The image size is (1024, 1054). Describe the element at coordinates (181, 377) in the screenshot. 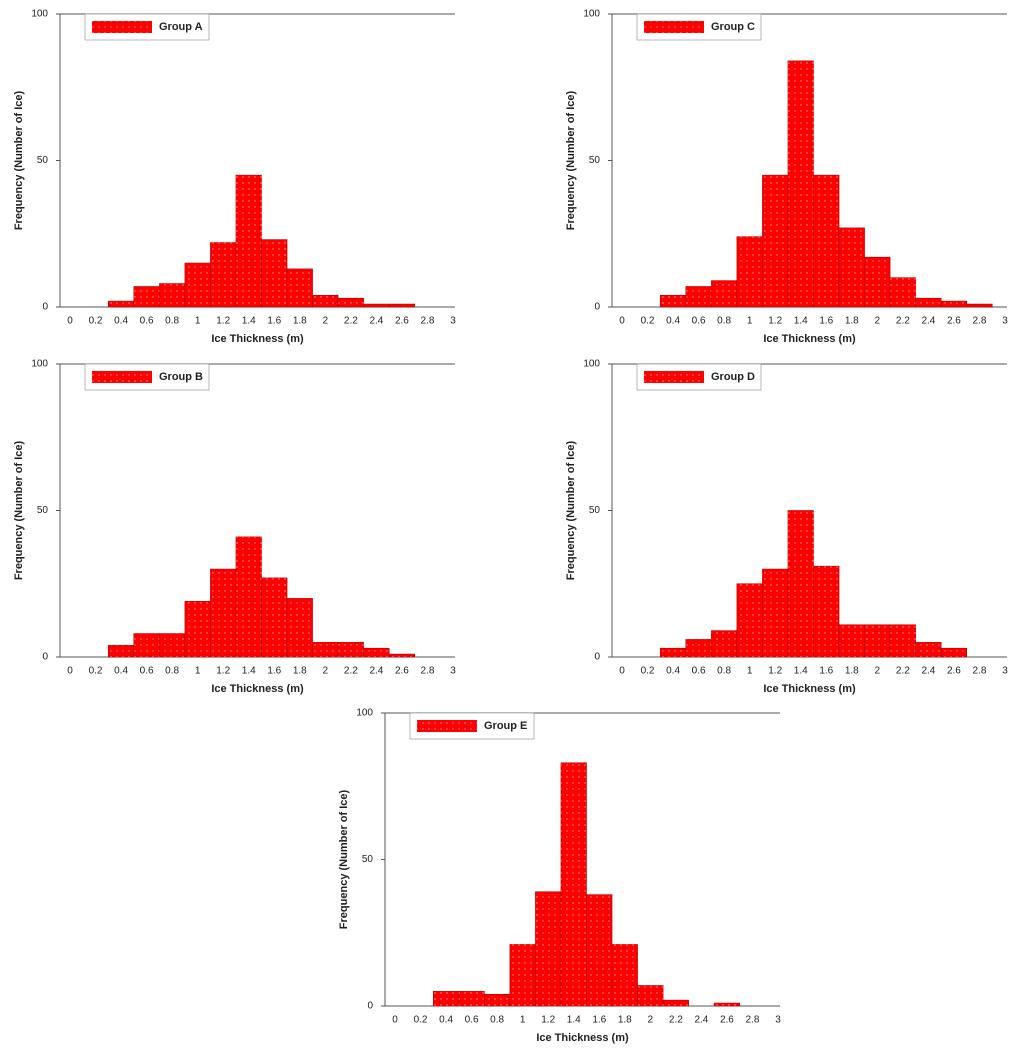

I see `legend-label: Group B` at that location.